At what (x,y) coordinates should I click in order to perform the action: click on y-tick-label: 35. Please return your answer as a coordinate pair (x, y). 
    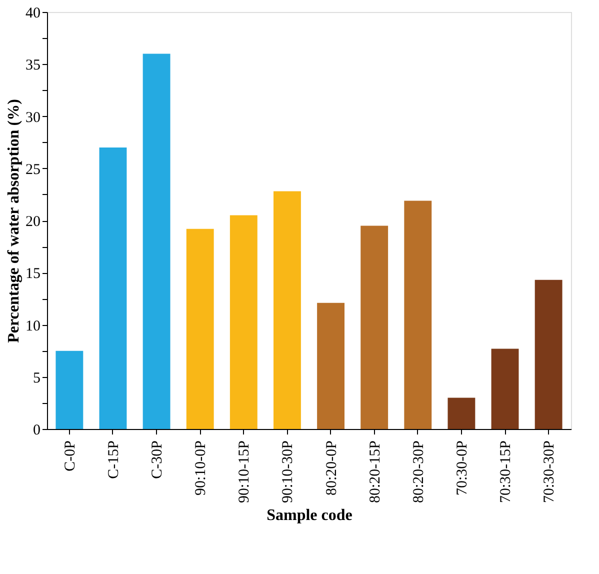
    Looking at the image, I should click on (33, 66).